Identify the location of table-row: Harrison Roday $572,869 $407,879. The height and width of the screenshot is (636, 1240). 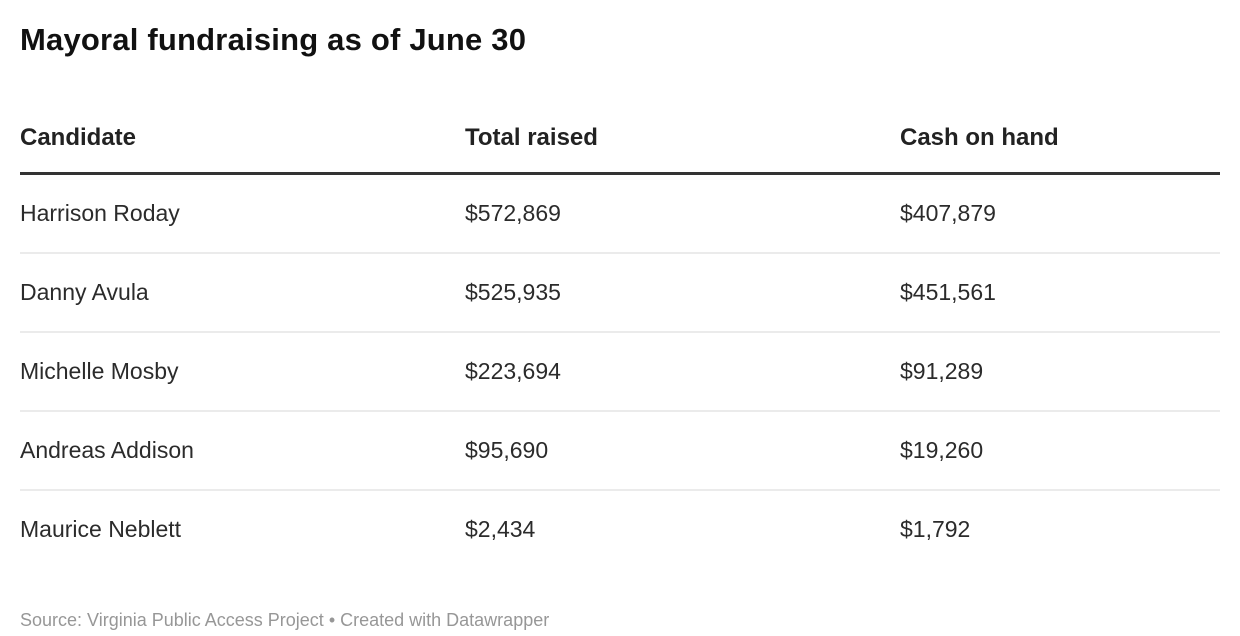
(620, 213).